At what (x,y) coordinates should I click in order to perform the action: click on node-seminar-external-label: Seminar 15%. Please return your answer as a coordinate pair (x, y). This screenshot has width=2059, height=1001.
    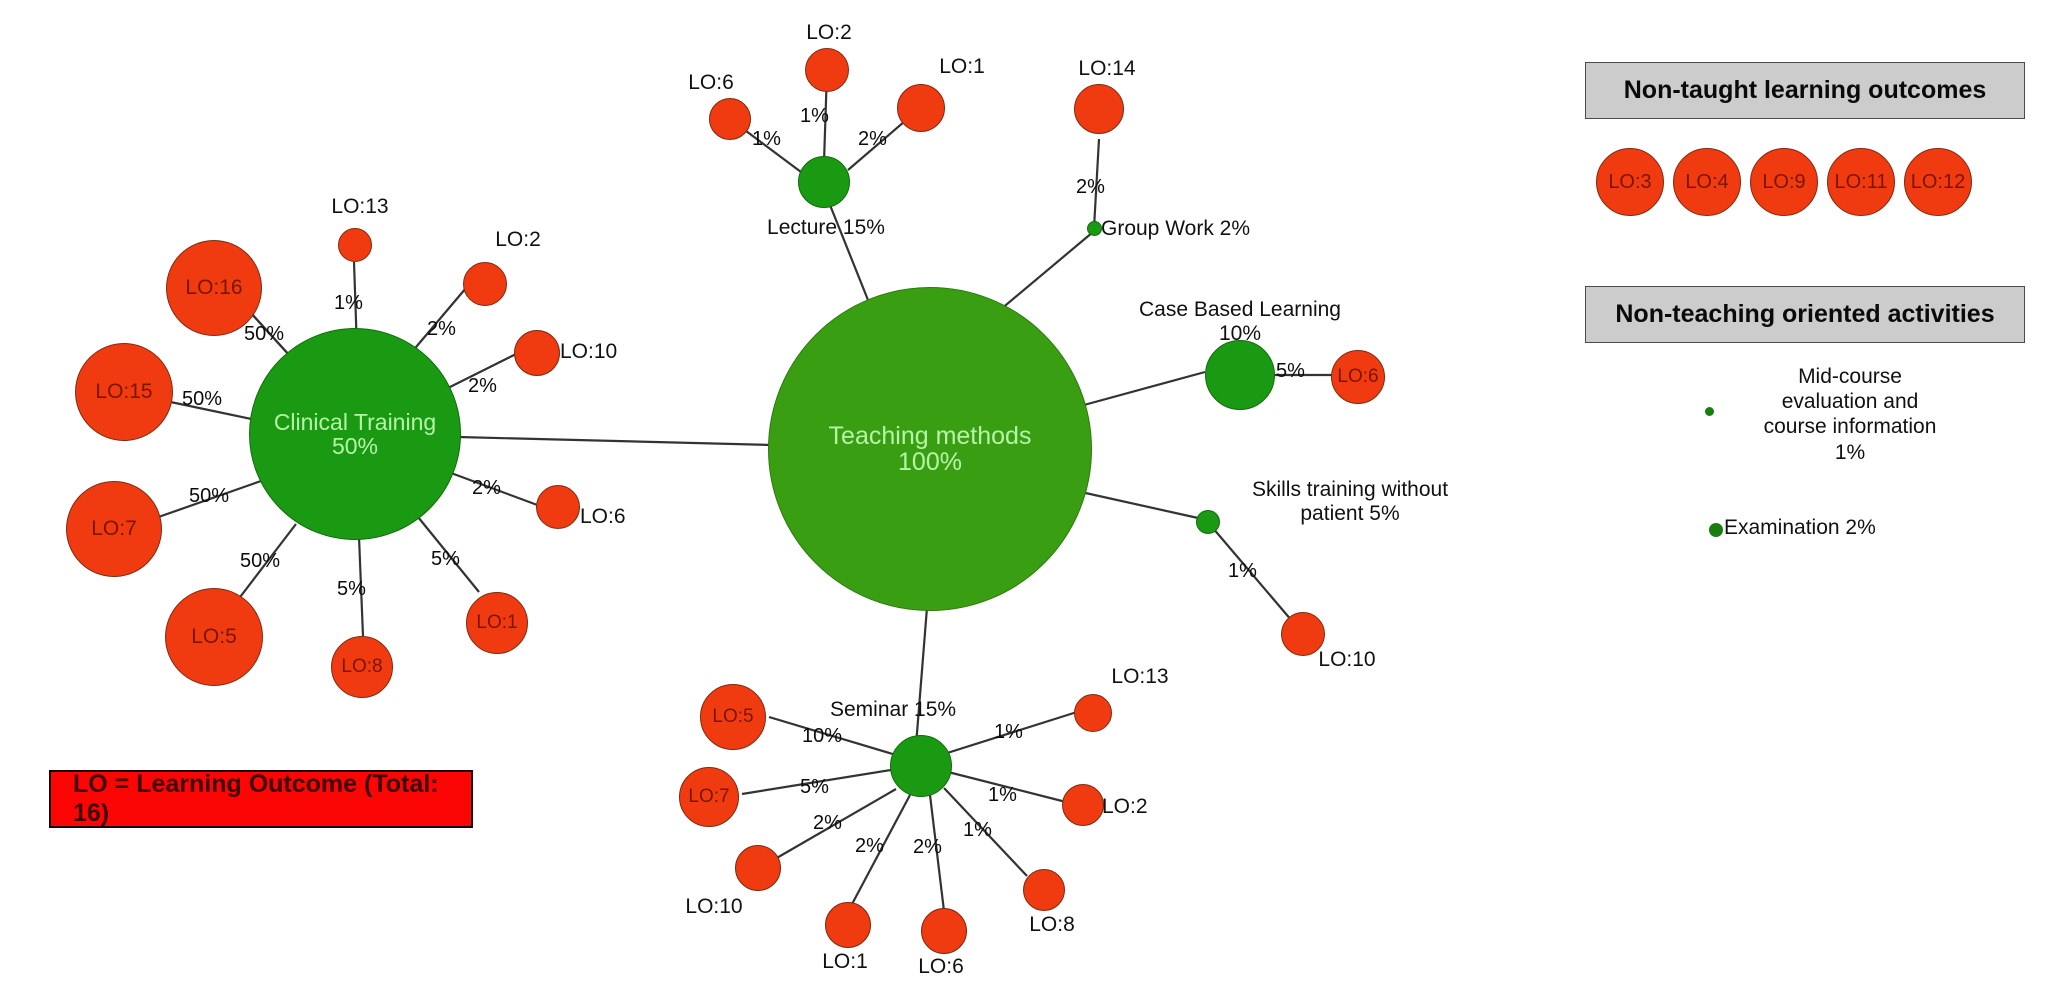
    Looking at the image, I should click on (893, 709).